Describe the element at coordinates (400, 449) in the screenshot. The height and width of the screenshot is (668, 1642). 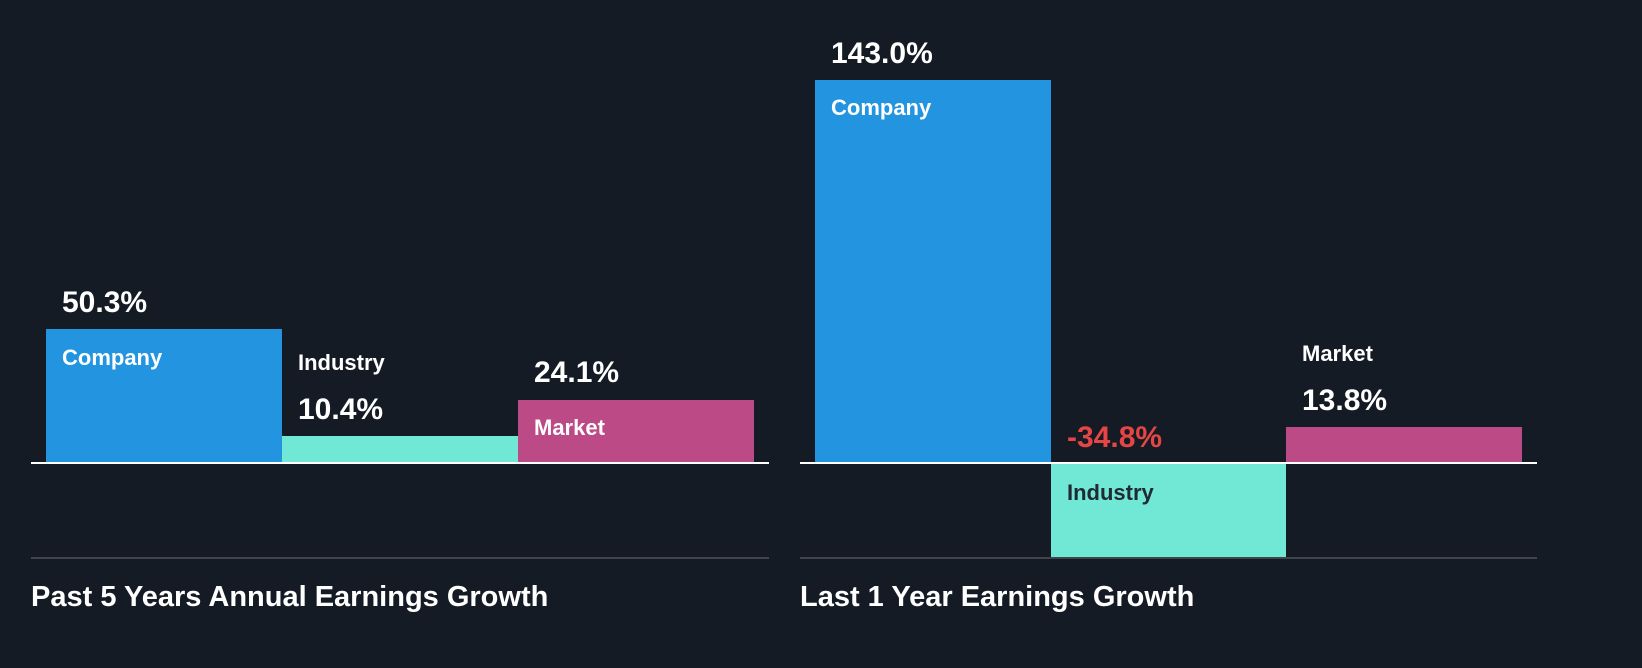
I see `bar-industry` at that location.